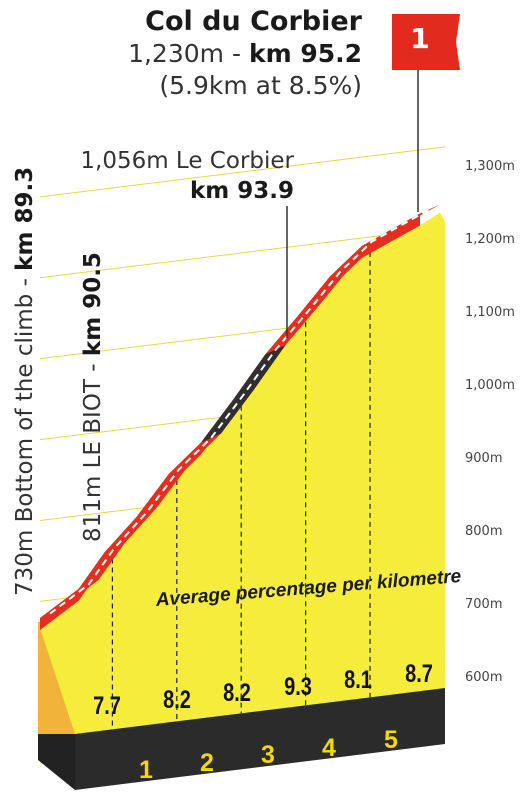  I want to click on waypoint-label: 1,056m Le Corbier km 93.9, so click(187, 176).